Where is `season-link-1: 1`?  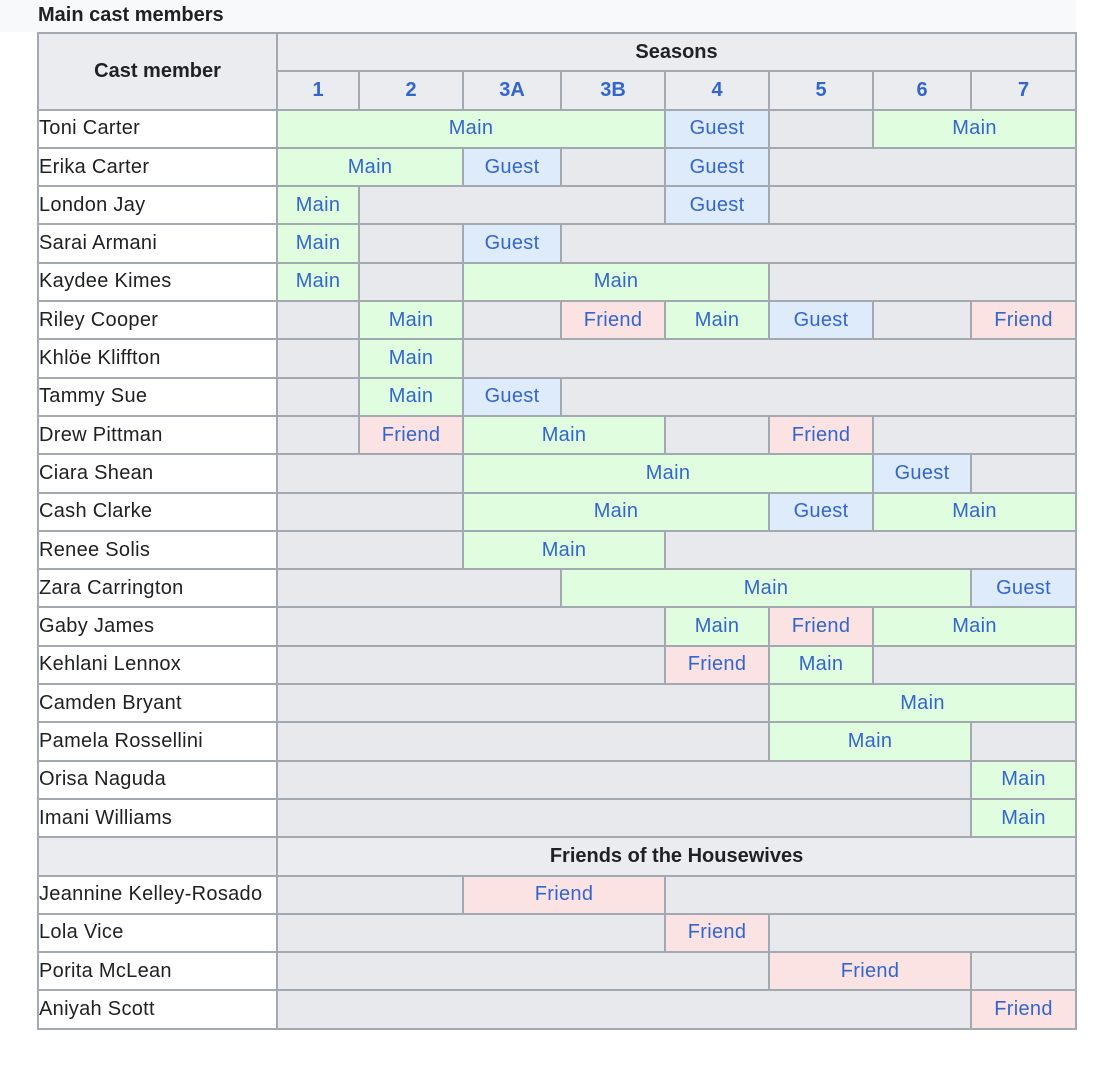 season-link-1: 1 is located at coordinates (318, 90).